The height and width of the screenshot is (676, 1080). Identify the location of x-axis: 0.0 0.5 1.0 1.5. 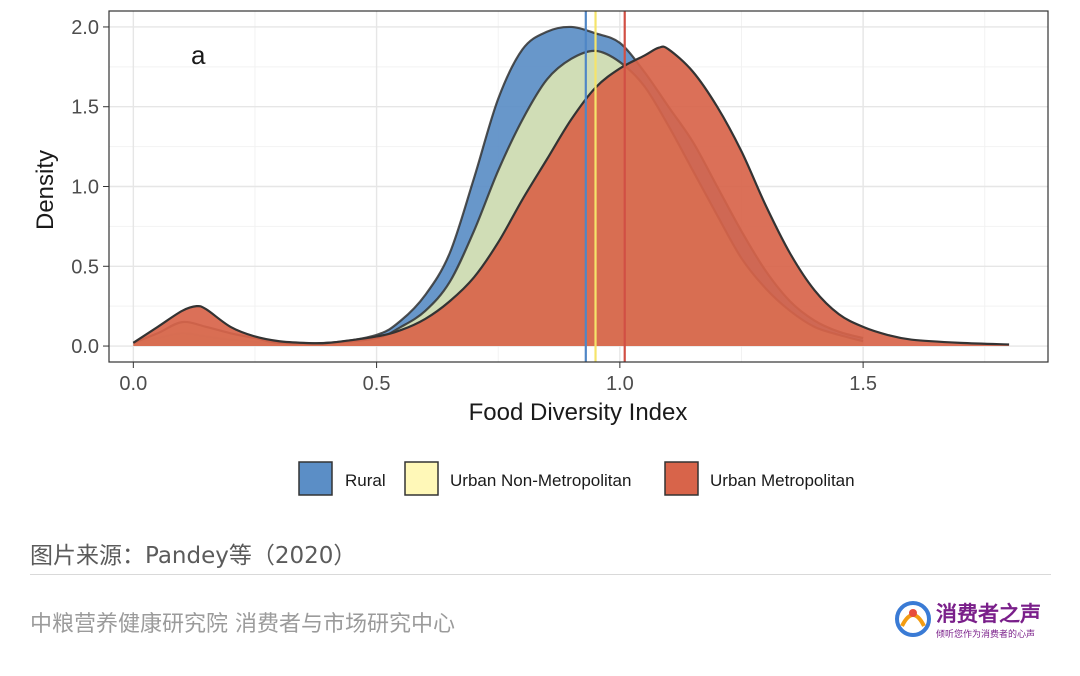
(498, 378).